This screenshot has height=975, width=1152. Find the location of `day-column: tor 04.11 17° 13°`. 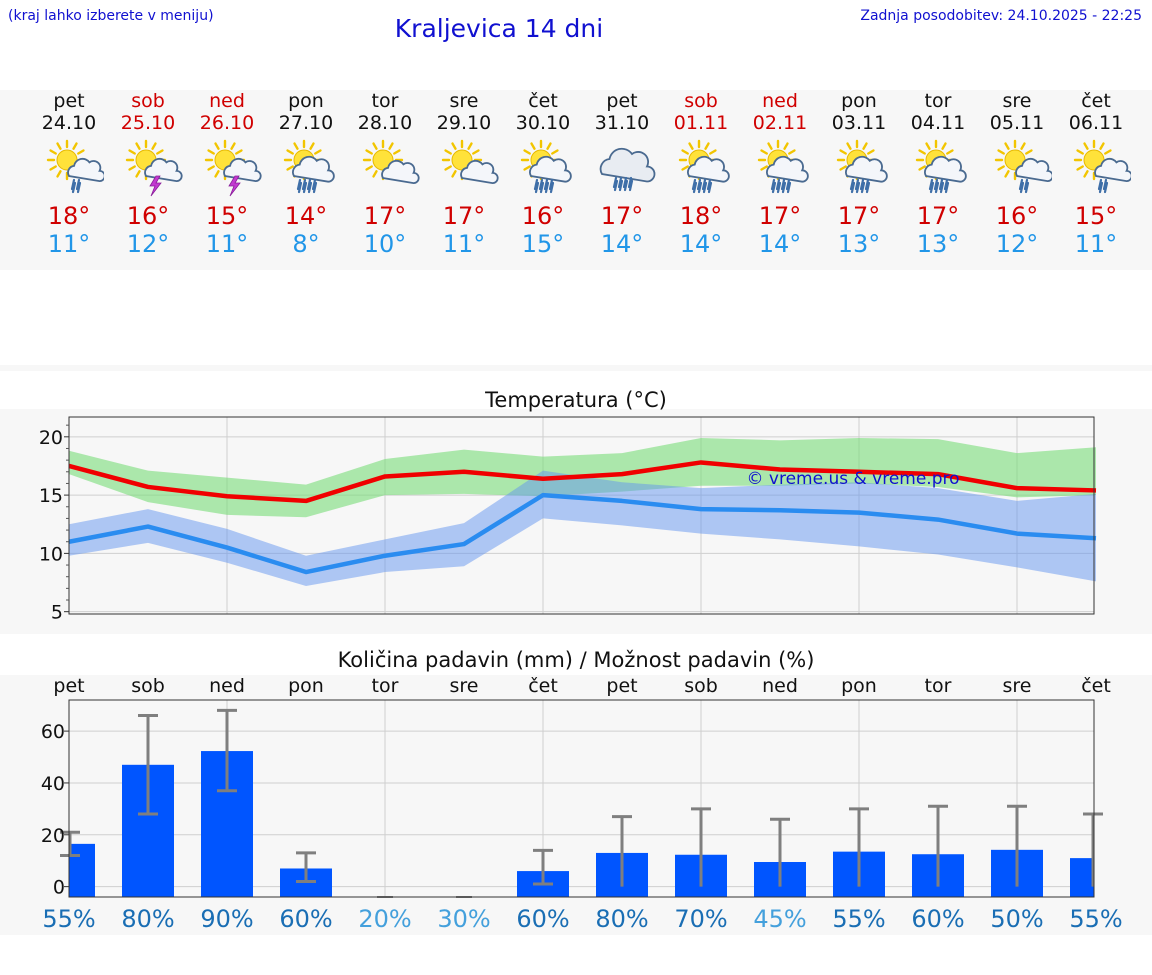

day-column: tor 04.11 17° 13° is located at coordinates (938, 174).